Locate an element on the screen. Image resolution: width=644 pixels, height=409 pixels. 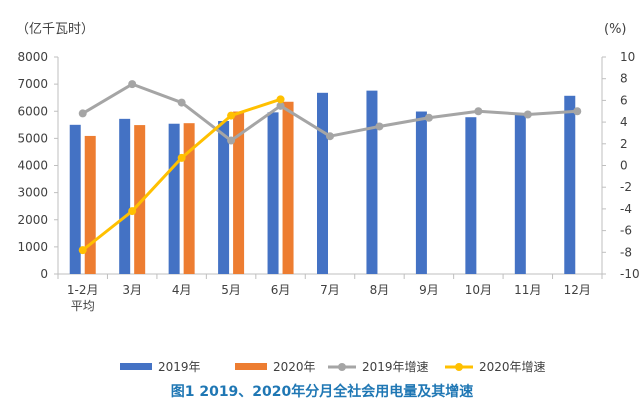
right-tick-label: -2 is located at coordinates (626, 187).